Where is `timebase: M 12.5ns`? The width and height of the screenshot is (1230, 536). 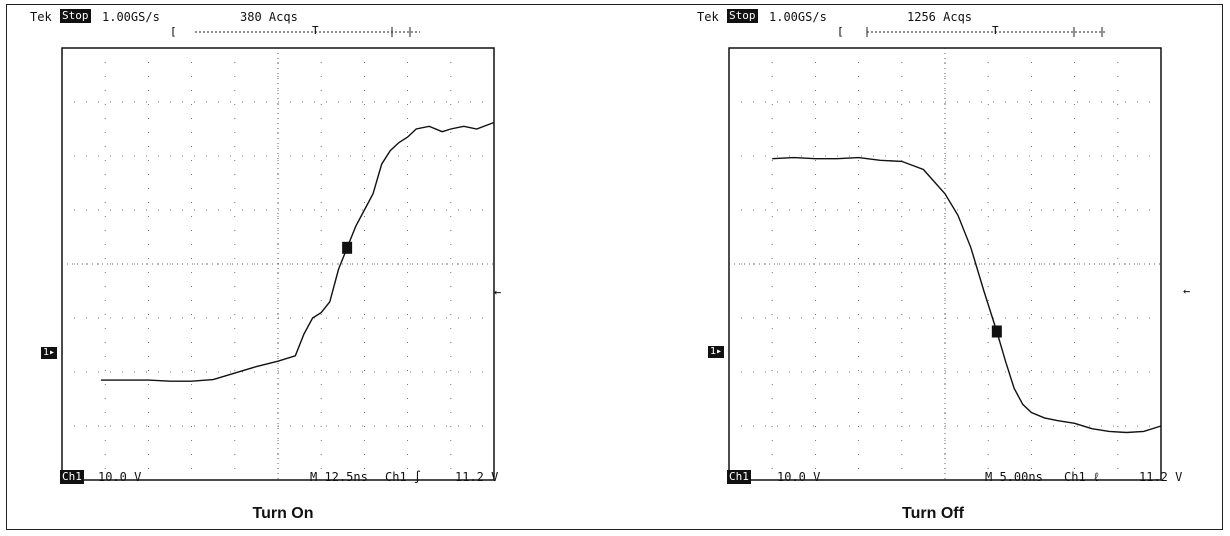 timebase: M 12.5ns is located at coordinates (339, 477).